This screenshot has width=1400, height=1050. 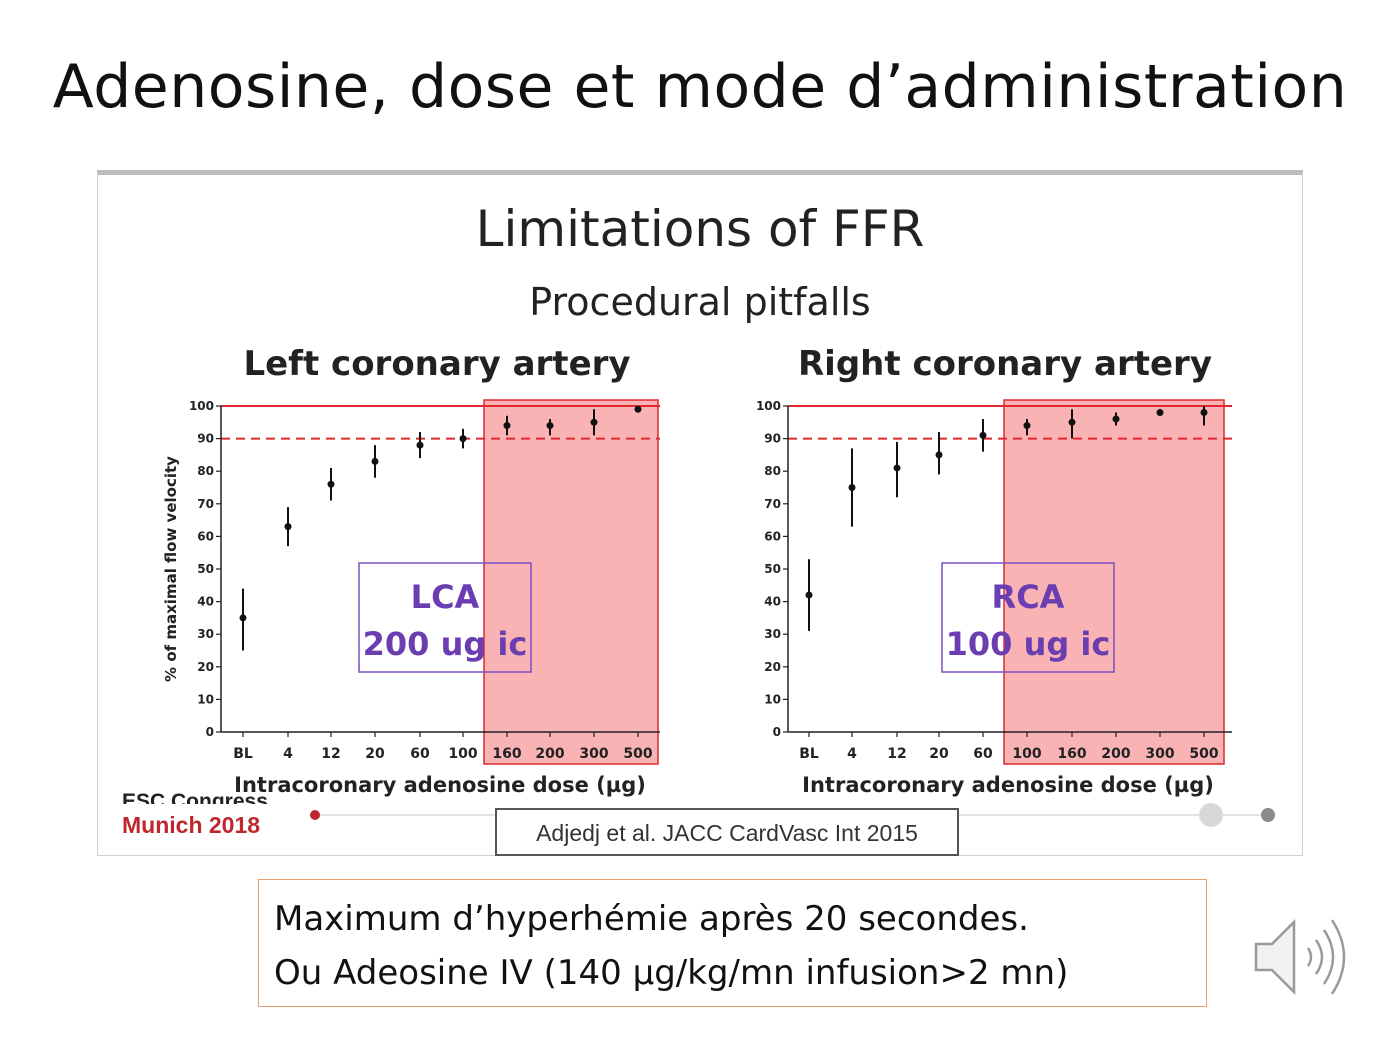 What do you see at coordinates (727, 832) in the screenshot?
I see `citation-box: Adjedj et al. JACC CardVasc Int 2015` at bounding box center [727, 832].